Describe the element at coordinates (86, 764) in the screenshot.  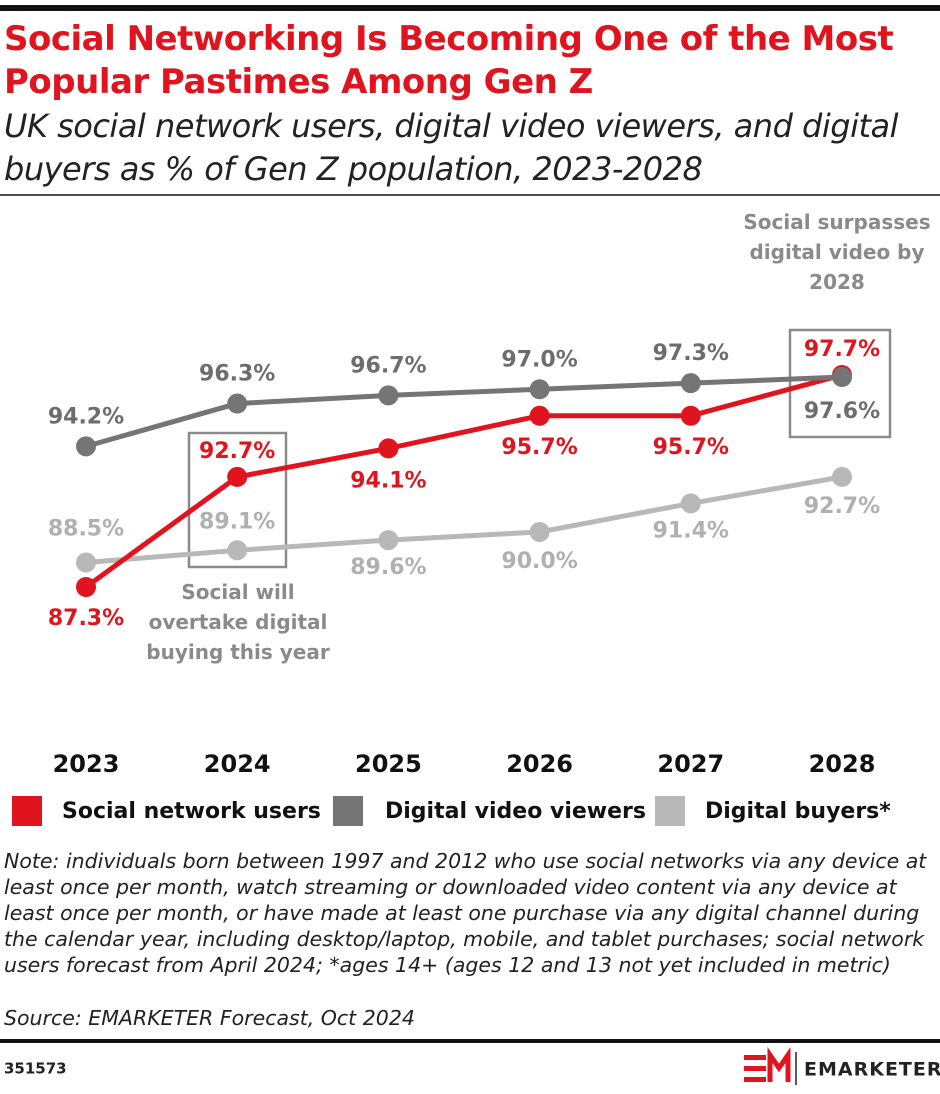
I see `x-tick-label: 2023` at that location.